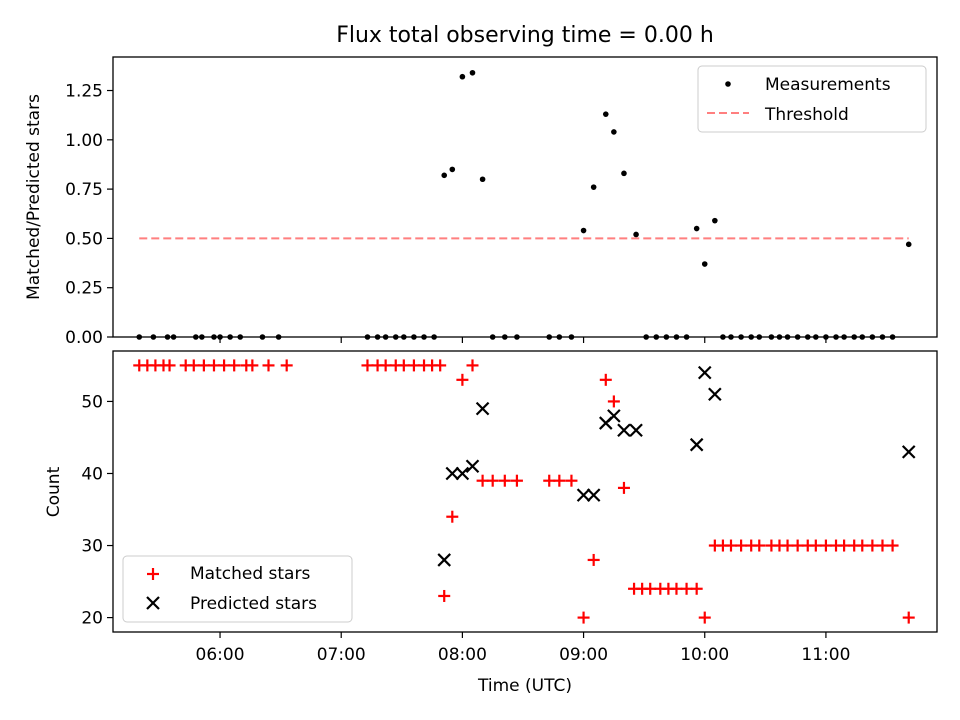 The height and width of the screenshot is (720, 960). Describe the element at coordinates (341, 655) in the screenshot. I see `bottom-x-tick-label: 07:00` at that location.